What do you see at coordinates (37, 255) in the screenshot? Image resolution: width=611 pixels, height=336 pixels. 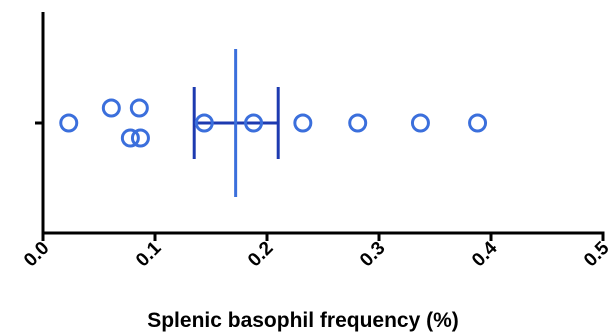 I see `x-tick-label: 0.0` at bounding box center [37, 255].